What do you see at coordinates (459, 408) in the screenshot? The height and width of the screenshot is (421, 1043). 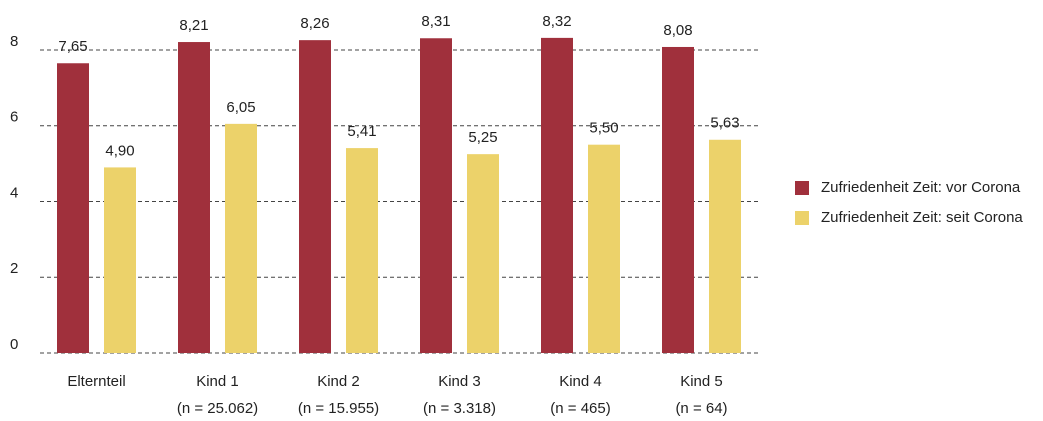 I see `x-tick-label: (n = 3.318)` at bounding box center [459, 408].